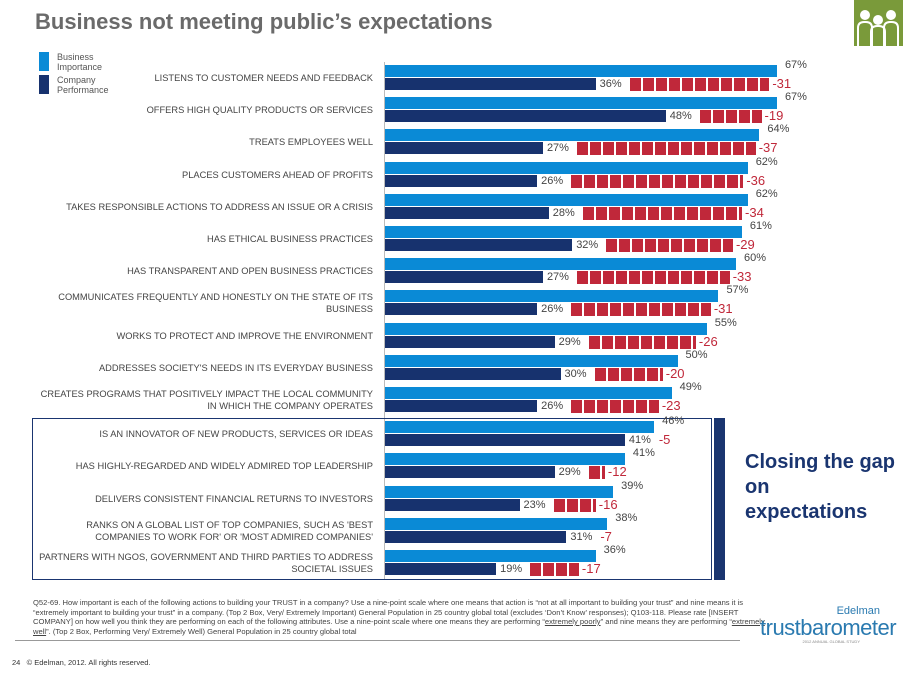 This screenshot has height=677, width=903. I want to click on gap-value: -19, so click(774, 116).